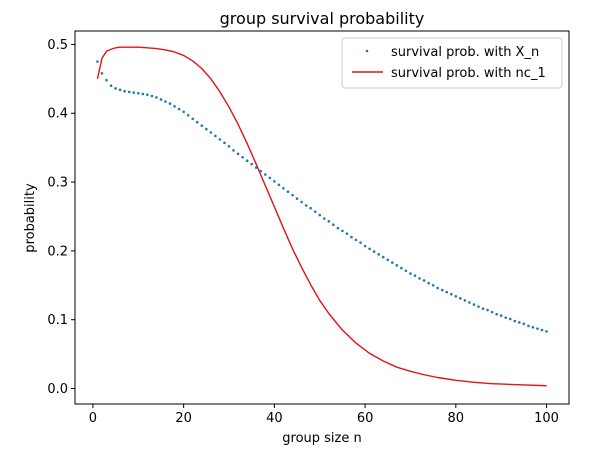 This screenshot has width=606, height=459. Describe the element at coordinates (57, 389) in the screenshot. I see `y-tick-label: 0.0` at that location.